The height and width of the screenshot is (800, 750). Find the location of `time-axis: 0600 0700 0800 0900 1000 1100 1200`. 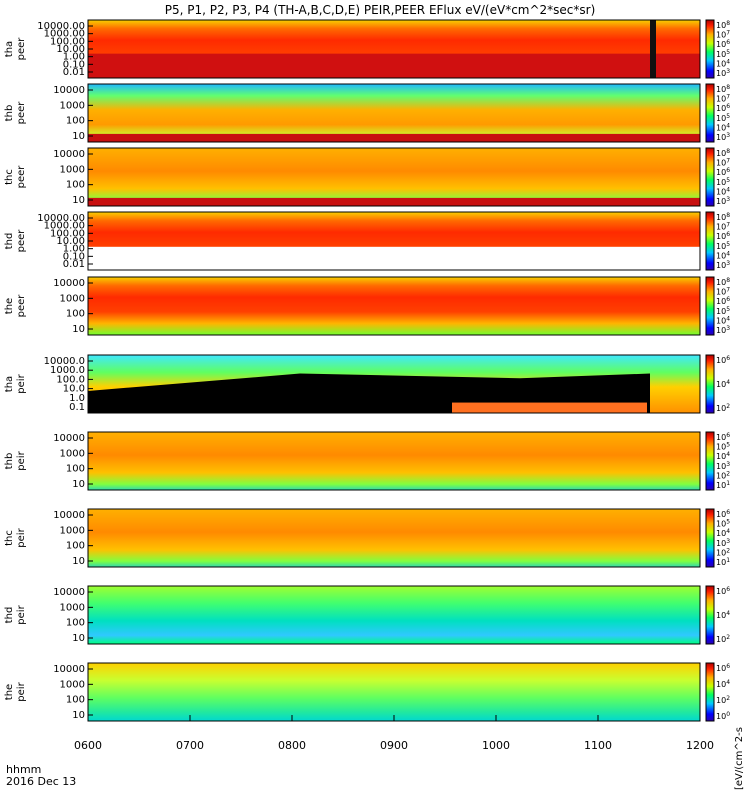

time-axis: 0600 0700 0800 0900 1000 1100 1200 is located at coordinates (394, 733).